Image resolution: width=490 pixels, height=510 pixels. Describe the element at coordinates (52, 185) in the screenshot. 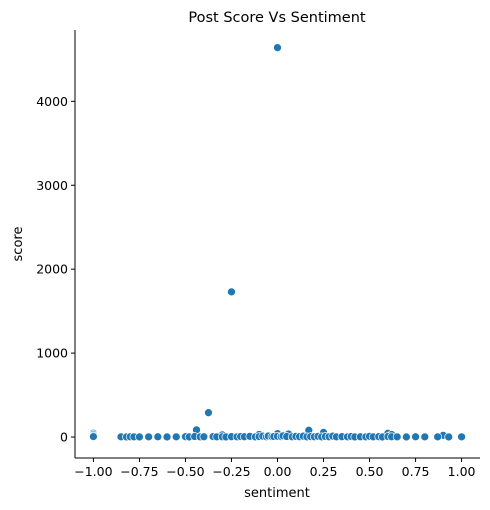

I see `y-tick-label: 3000` at that location.